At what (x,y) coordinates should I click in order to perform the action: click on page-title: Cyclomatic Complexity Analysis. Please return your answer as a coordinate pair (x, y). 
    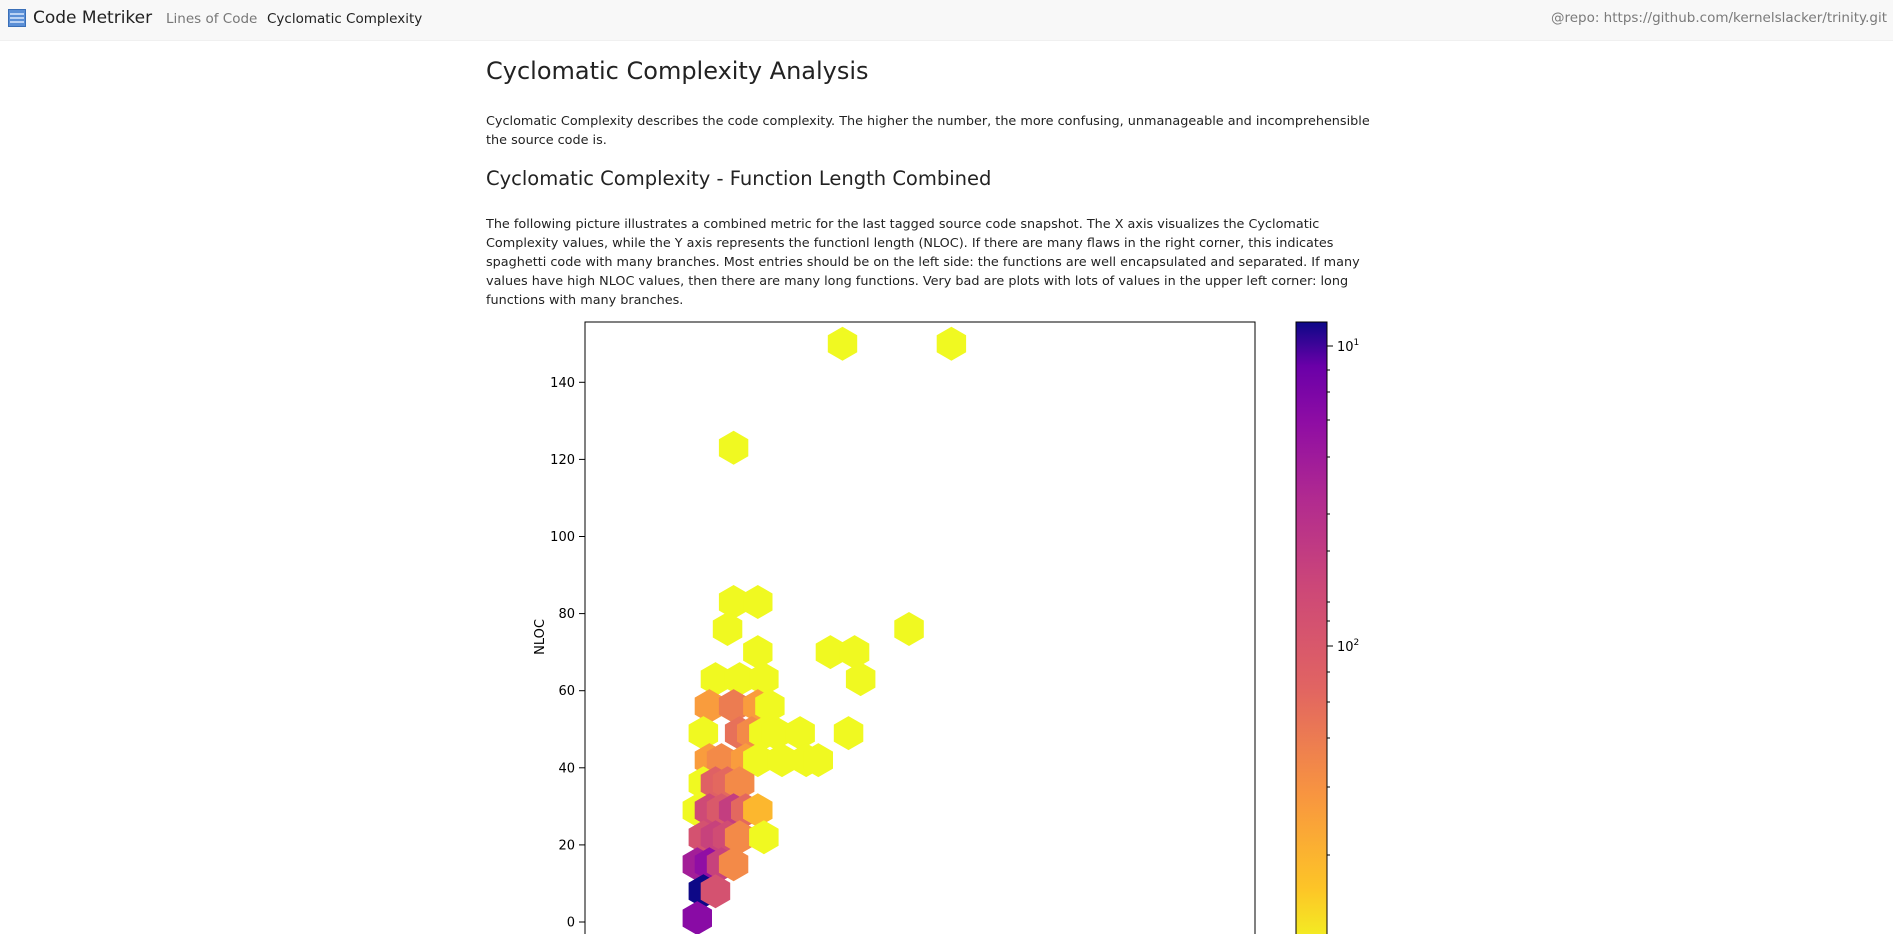
    Looking at the image, I should click on (677, 71).